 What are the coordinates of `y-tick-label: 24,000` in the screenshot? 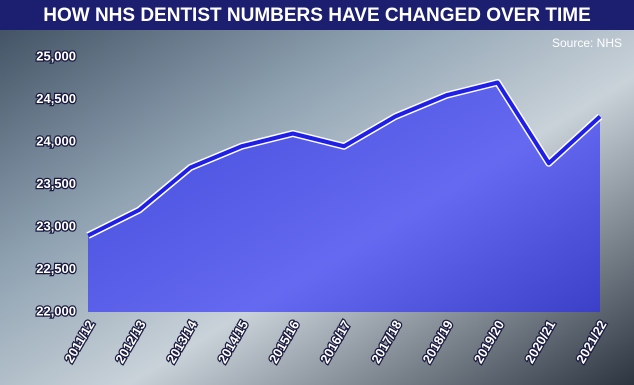 It's located at (56, 140).